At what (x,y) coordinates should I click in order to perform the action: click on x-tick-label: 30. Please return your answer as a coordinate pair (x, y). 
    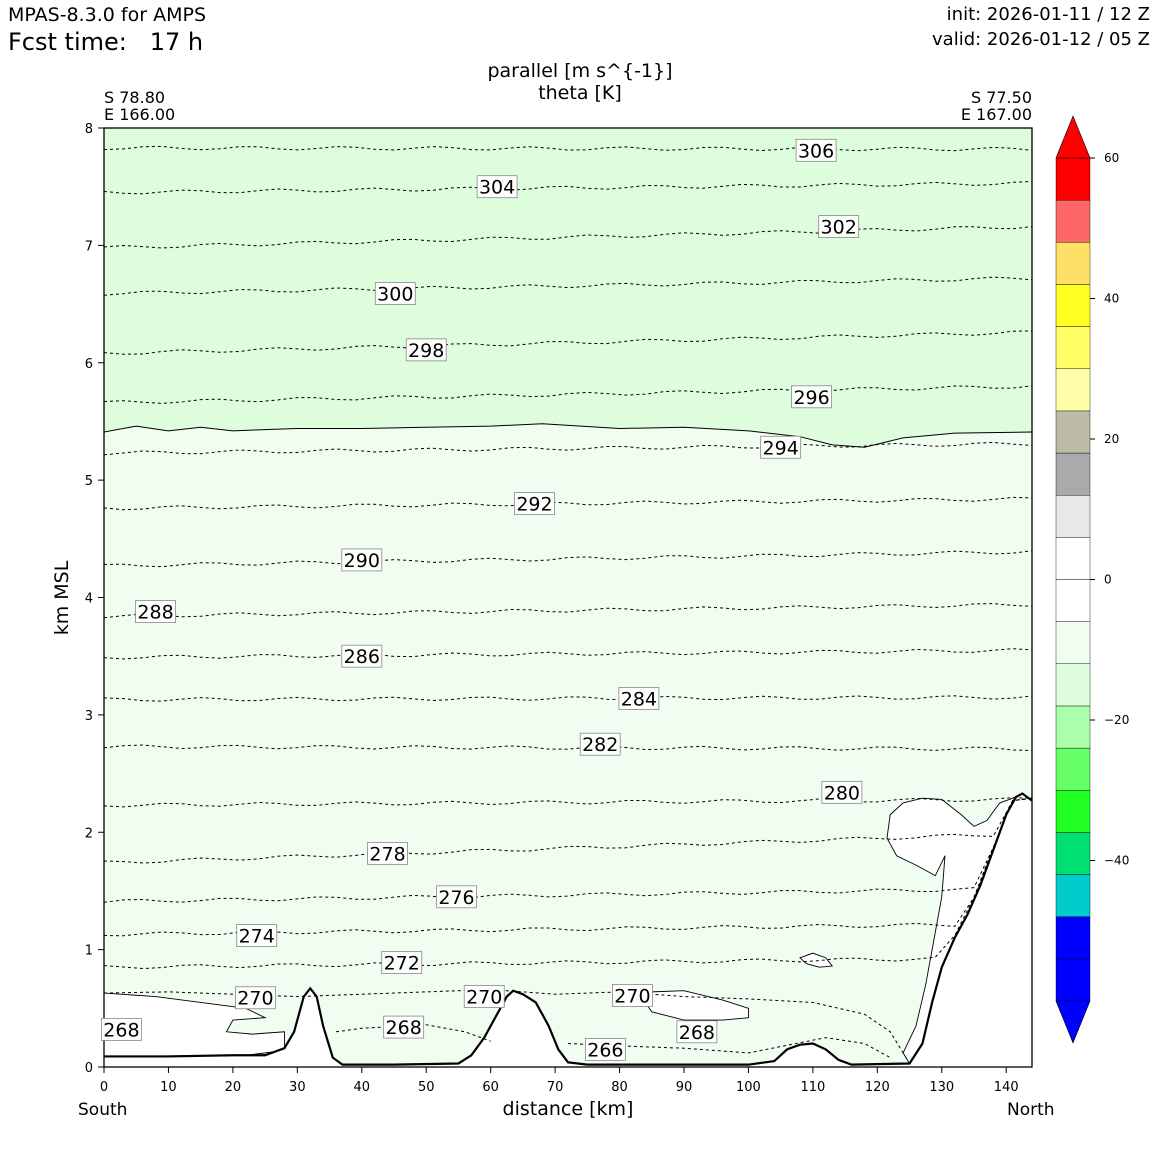
    Looking at the image, I should click on (297, 1087).